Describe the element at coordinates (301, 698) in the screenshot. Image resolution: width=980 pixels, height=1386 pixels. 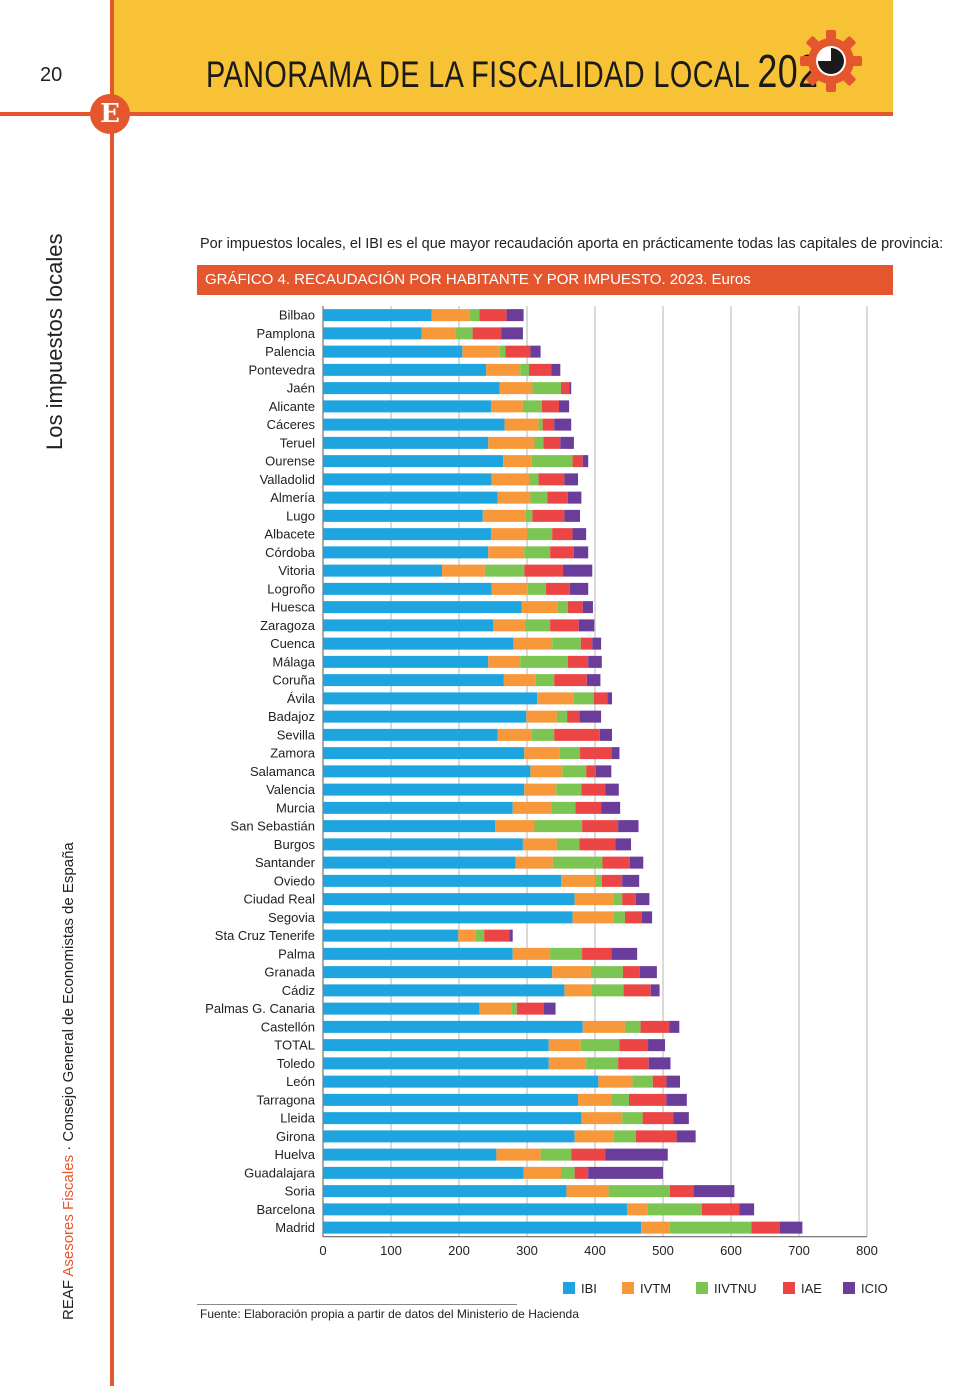
I see `category-label: Ávila` at that location.